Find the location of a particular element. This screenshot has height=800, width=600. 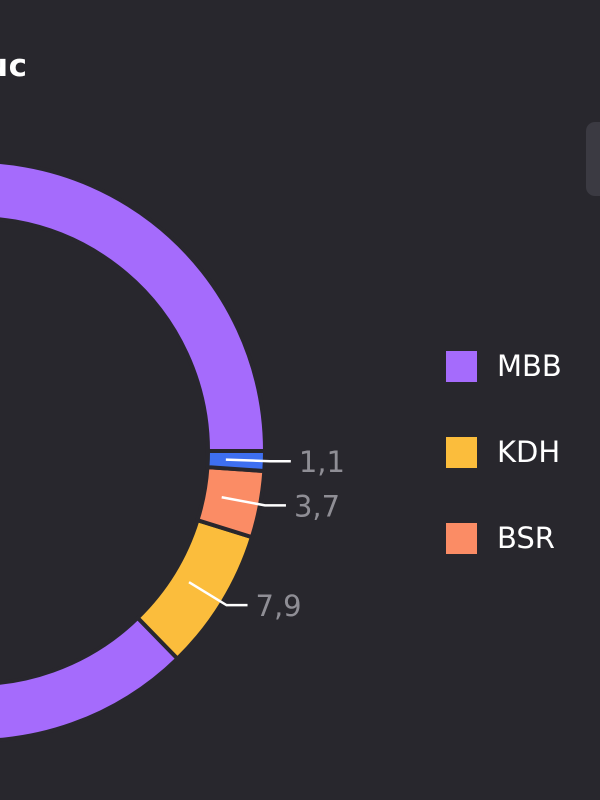

side-scroll-tab is located at coordinates (593, 159).